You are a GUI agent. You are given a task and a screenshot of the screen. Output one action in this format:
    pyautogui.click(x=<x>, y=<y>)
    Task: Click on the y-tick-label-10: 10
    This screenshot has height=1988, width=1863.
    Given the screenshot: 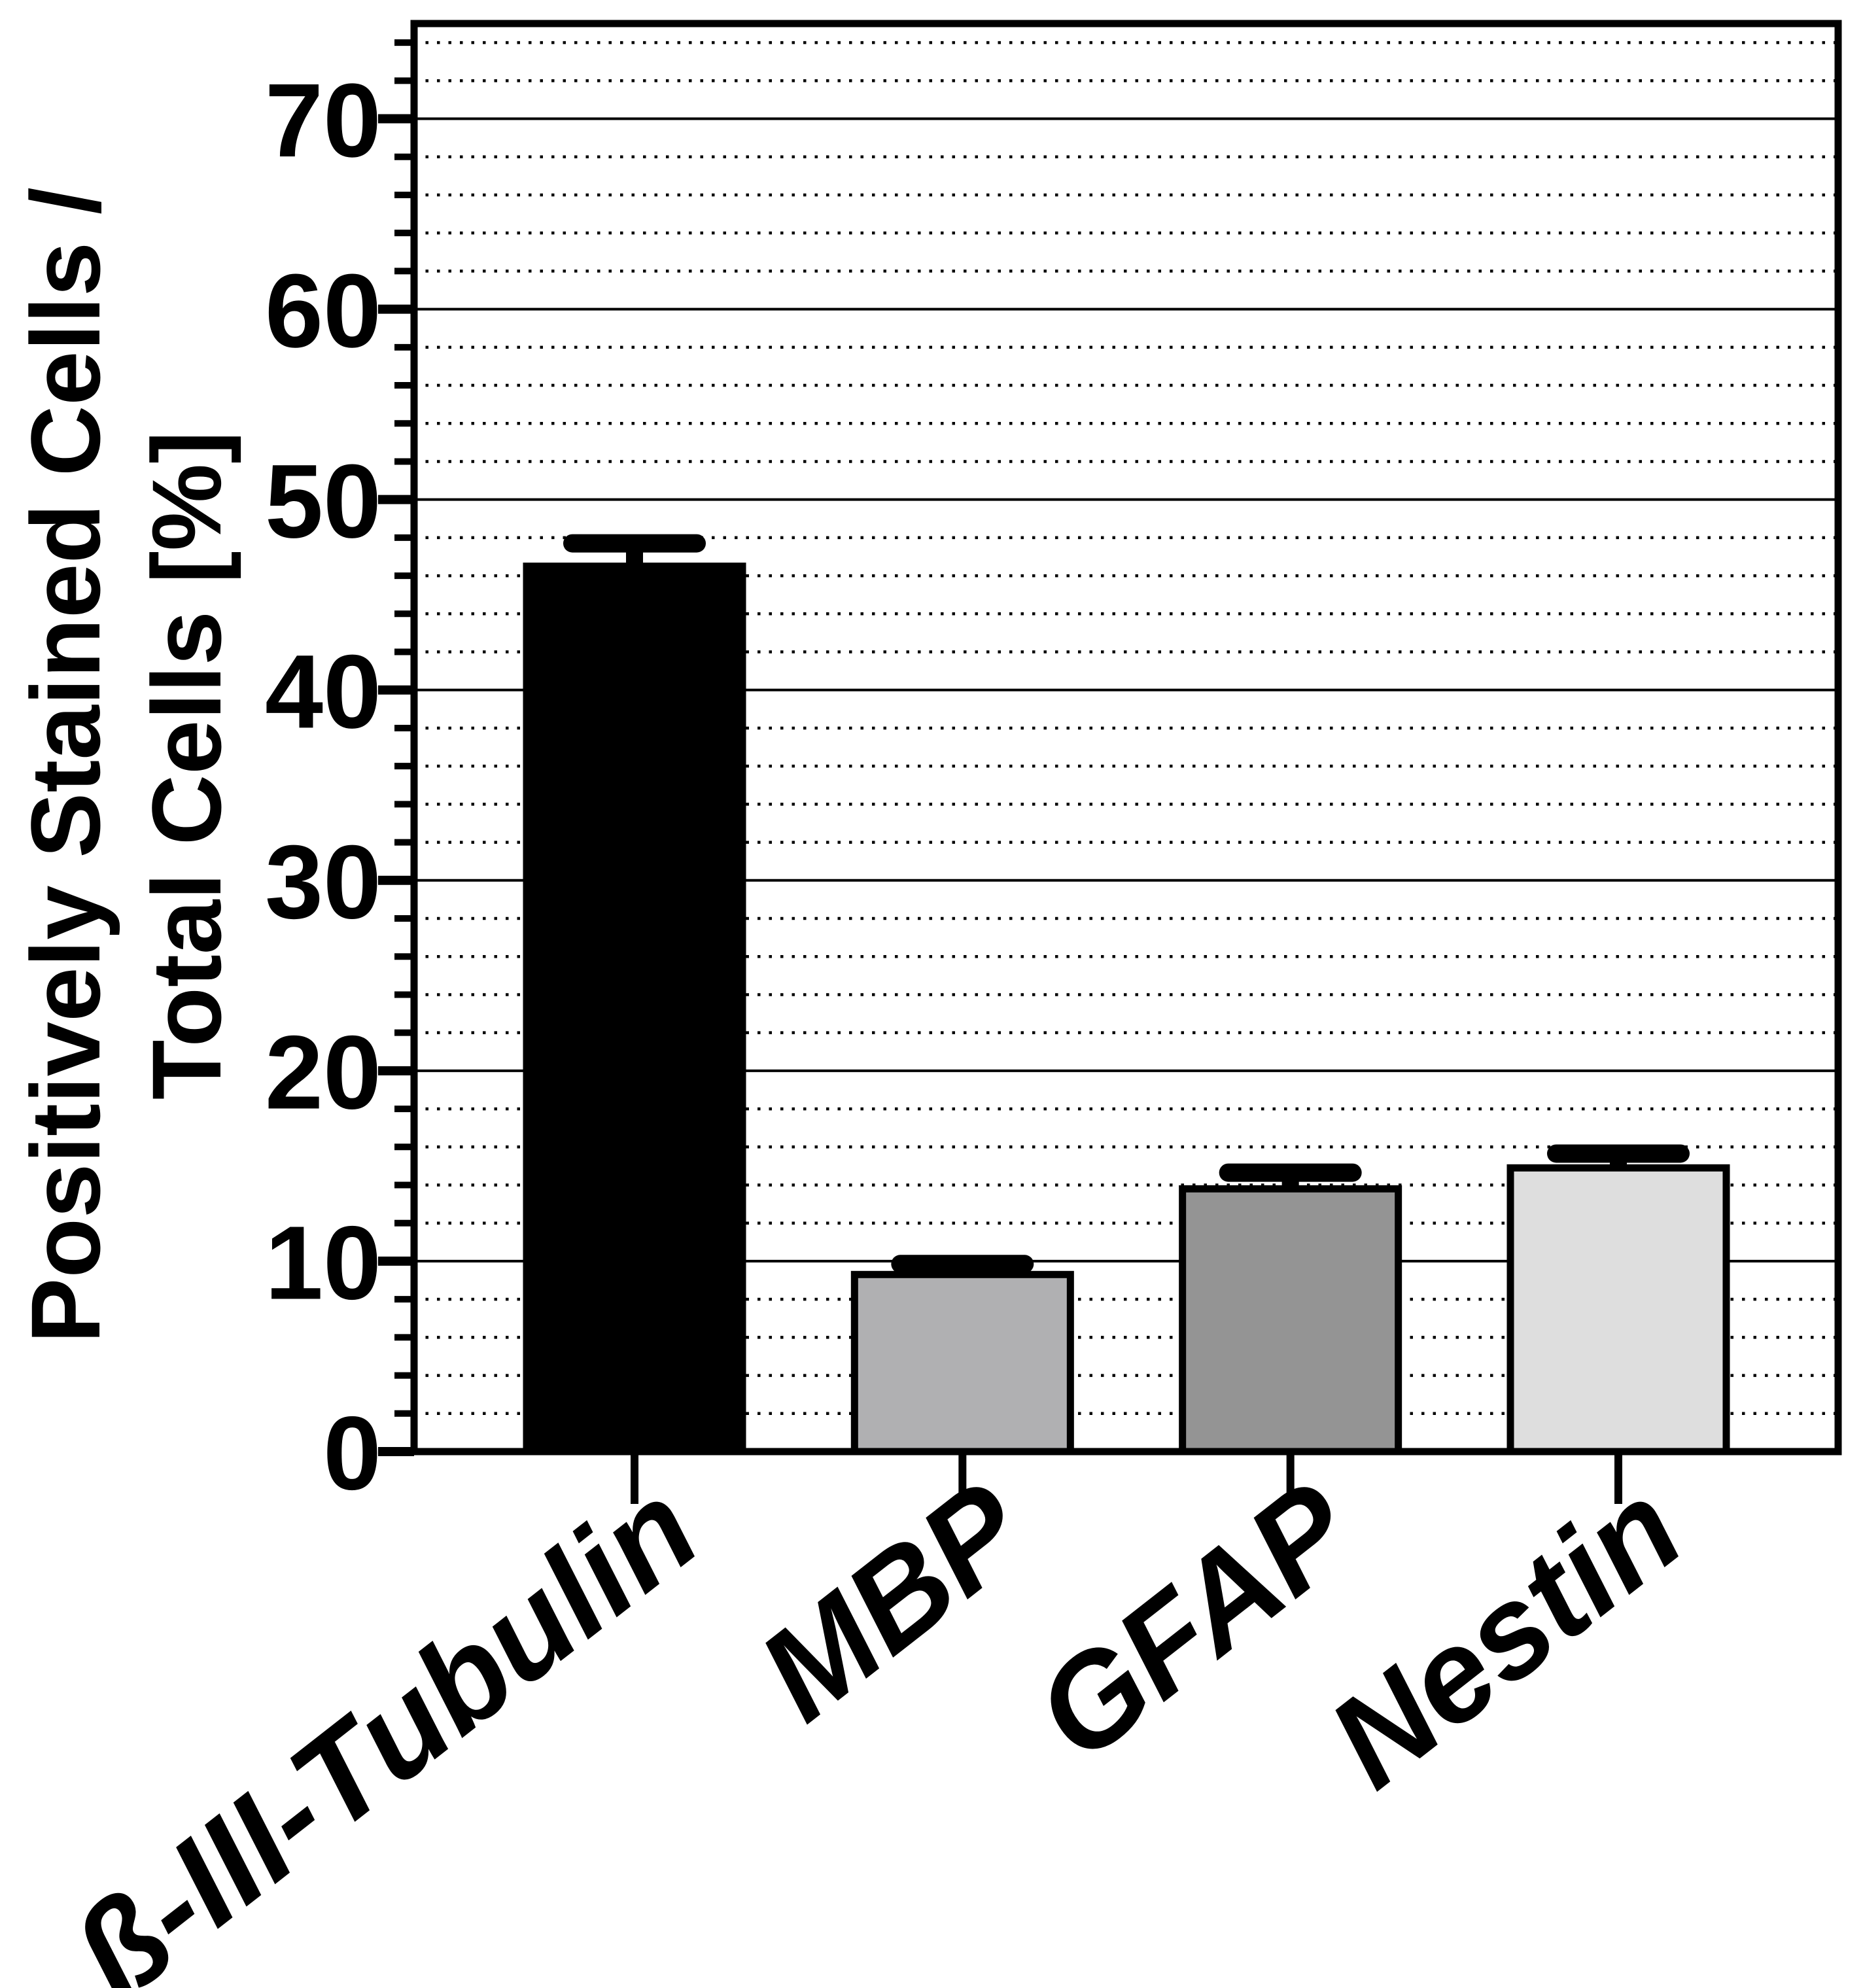 What is the action you would take?
    pyautogui.click(x=323, y=1263)
    